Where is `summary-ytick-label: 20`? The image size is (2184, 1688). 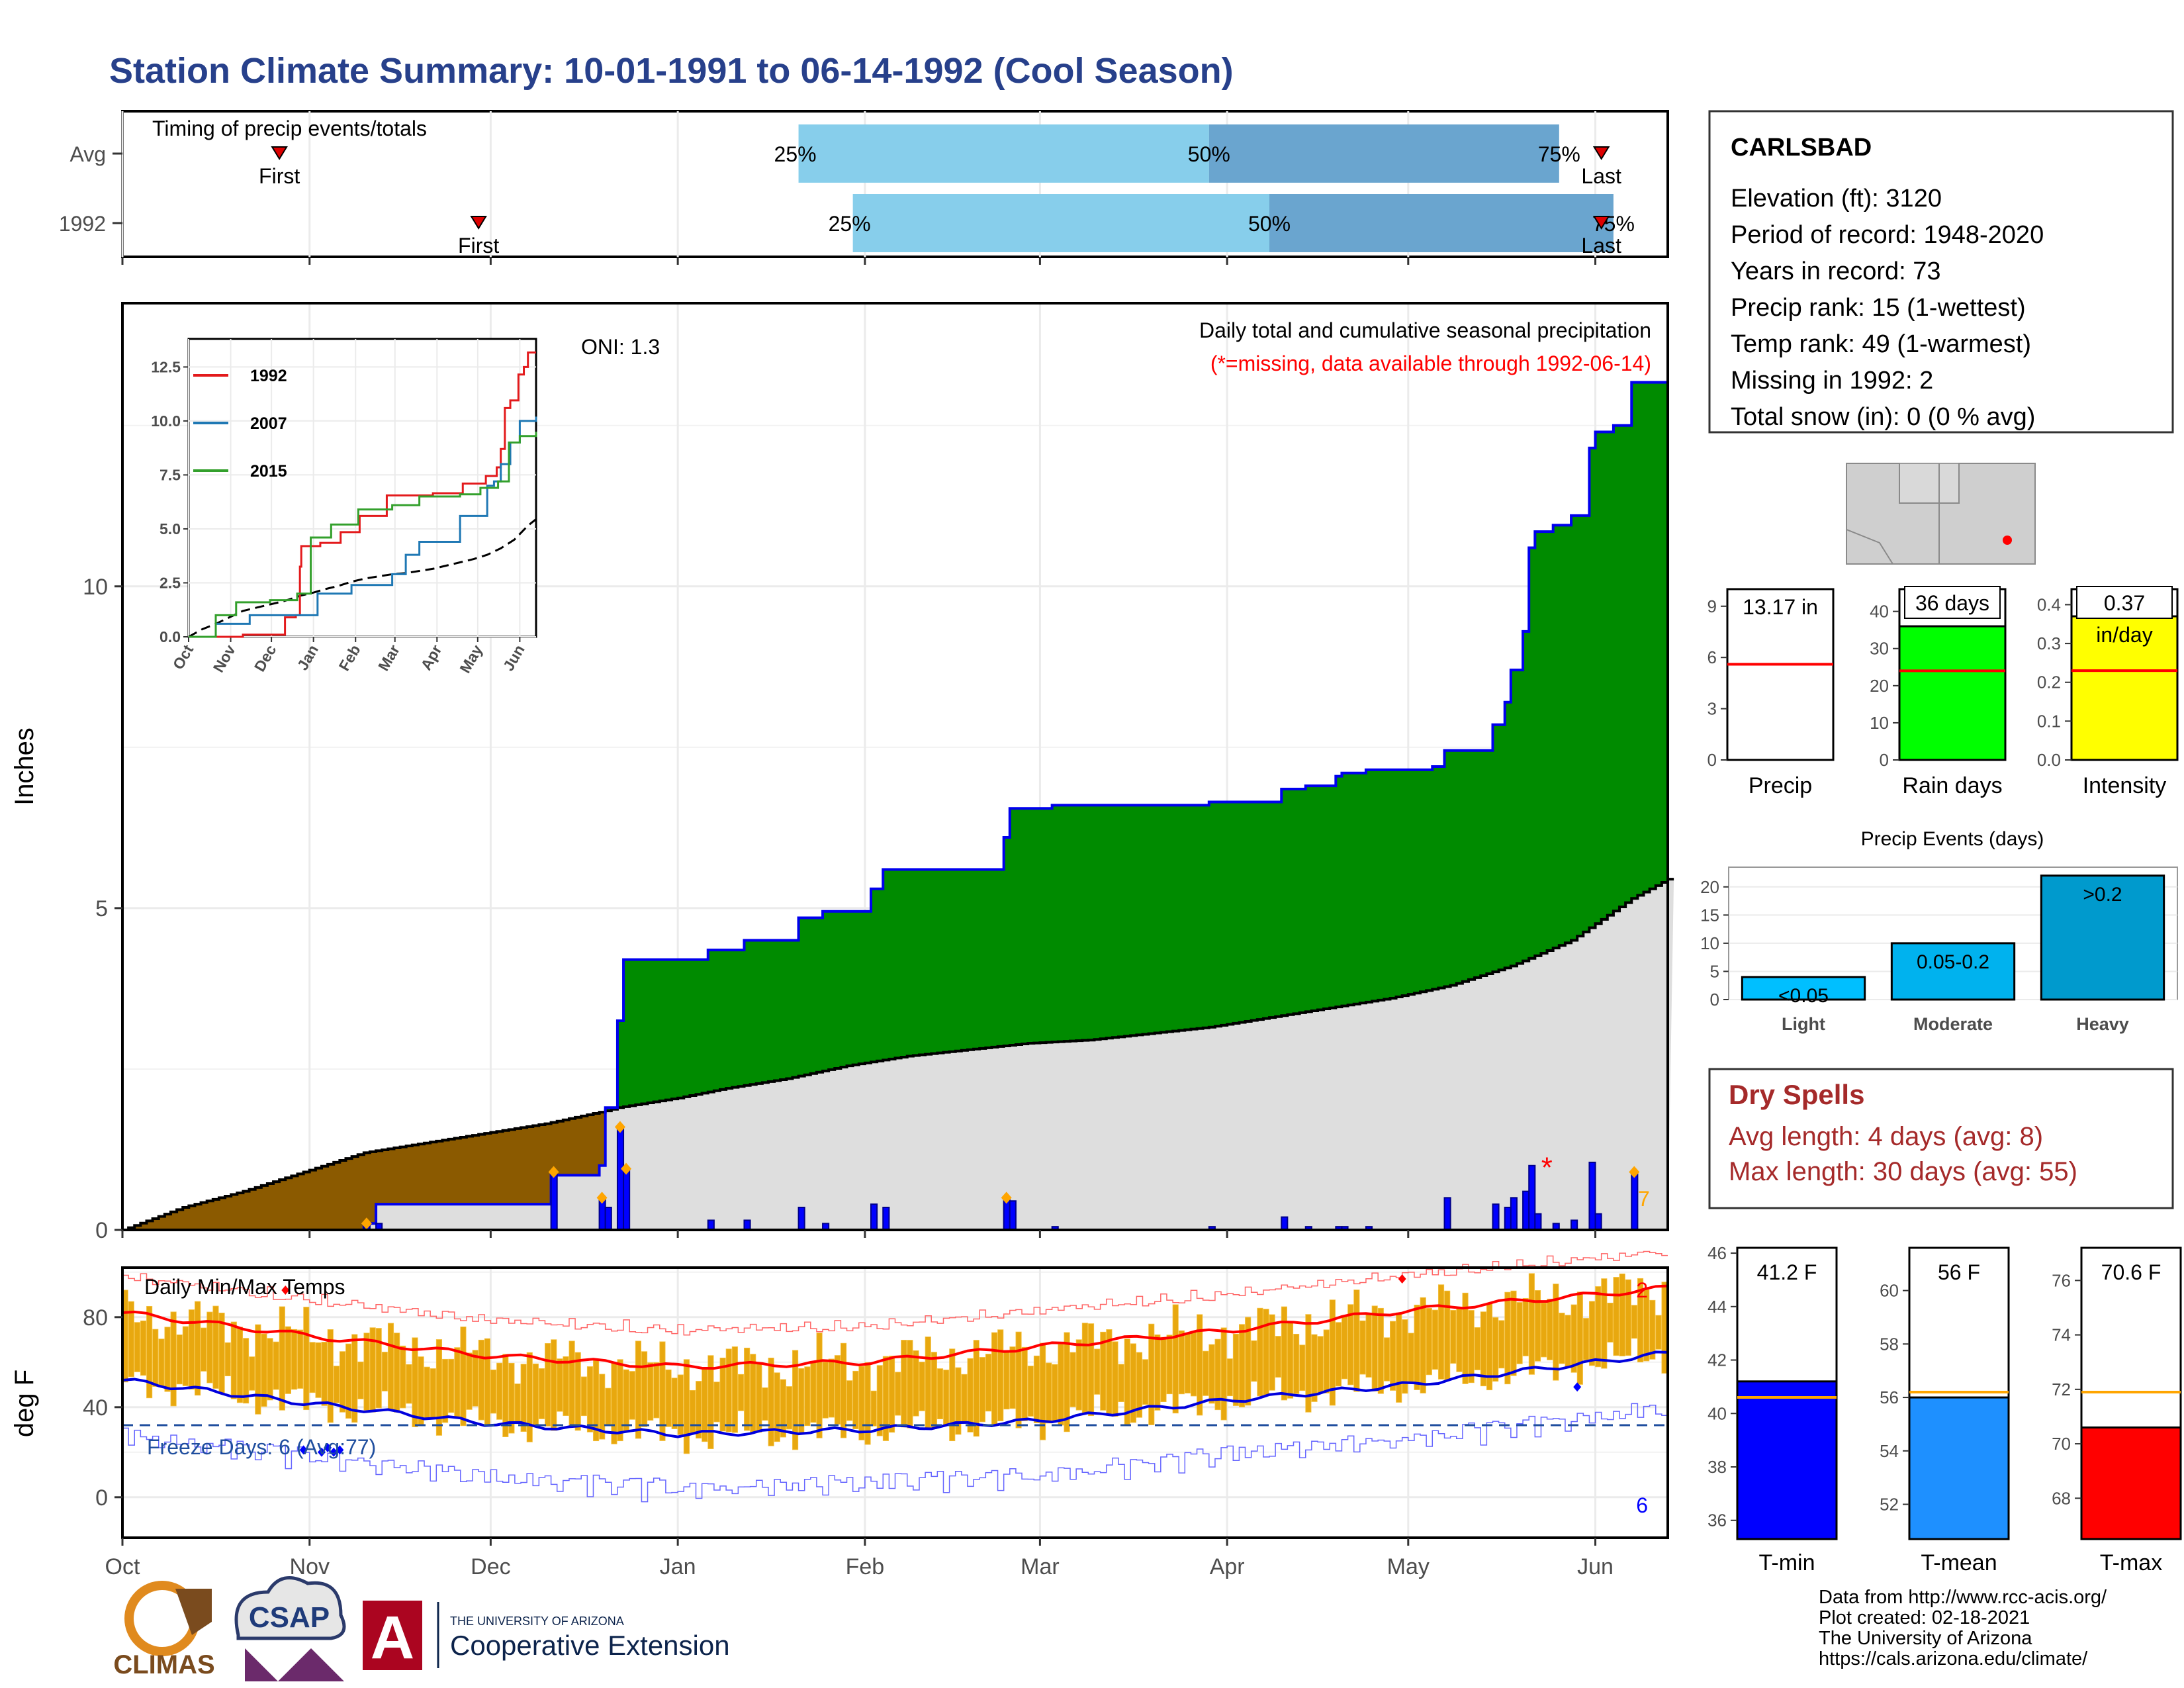 summary-ytick-label: 20 is located at coordinates (1880, 686).